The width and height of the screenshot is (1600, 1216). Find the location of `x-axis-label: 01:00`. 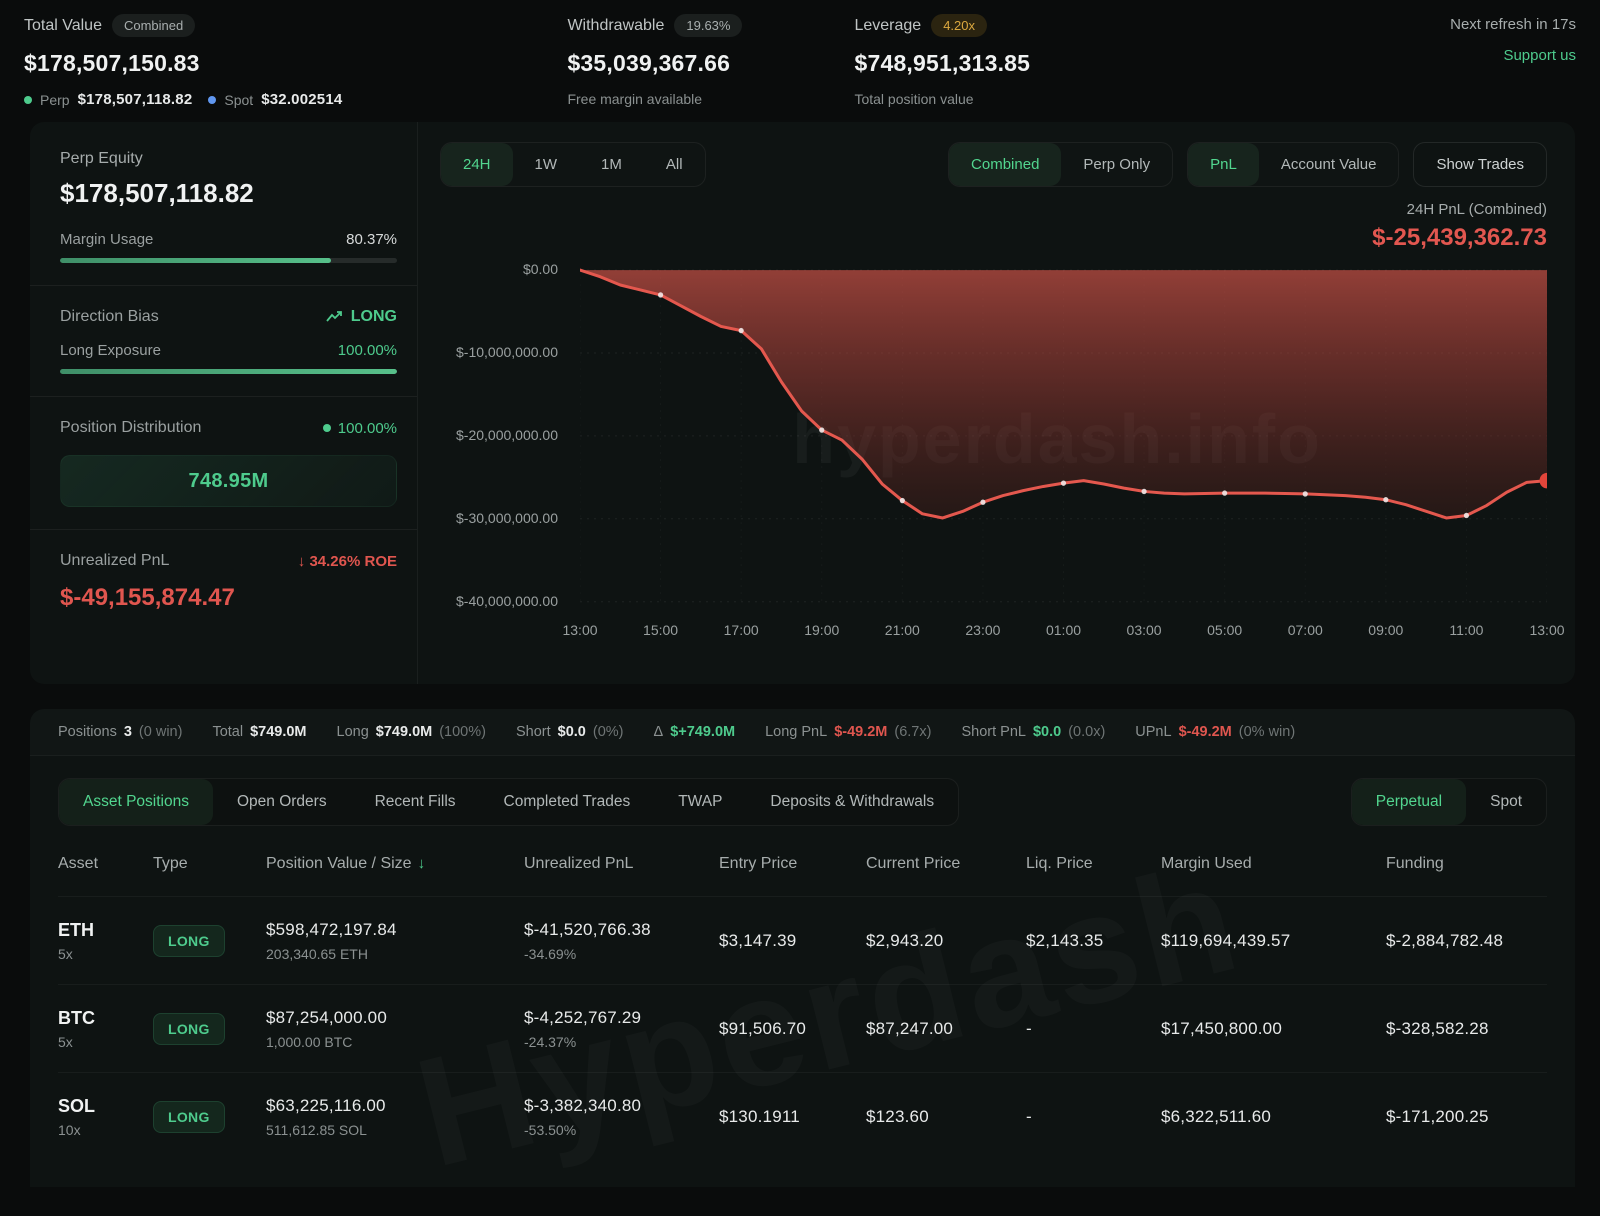

x-axis-label: 01:00 is located at coordinates (1063, 630).